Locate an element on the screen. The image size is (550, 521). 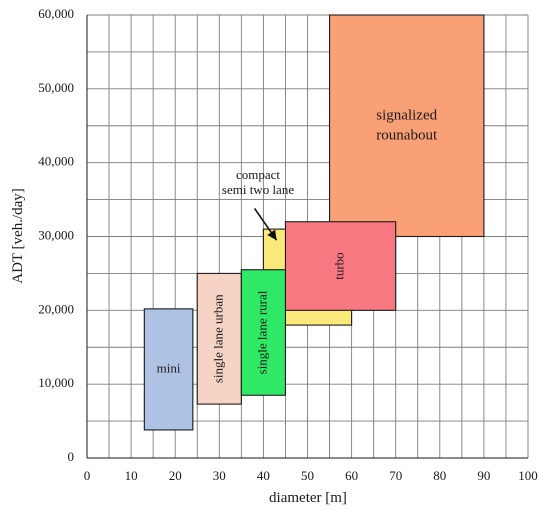
y-tick-label: 30,000 is located at coordinates (56, 234).